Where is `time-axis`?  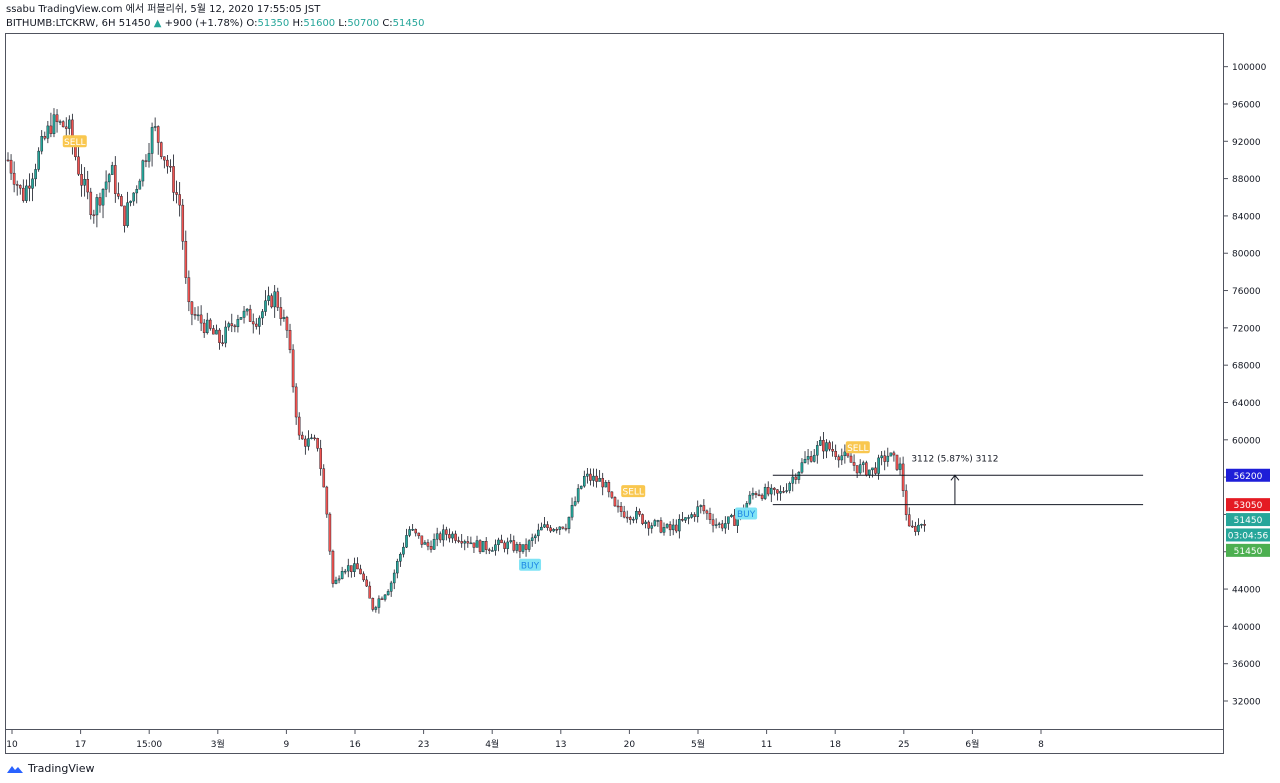
time-axis is located at coordinates (614, 742).